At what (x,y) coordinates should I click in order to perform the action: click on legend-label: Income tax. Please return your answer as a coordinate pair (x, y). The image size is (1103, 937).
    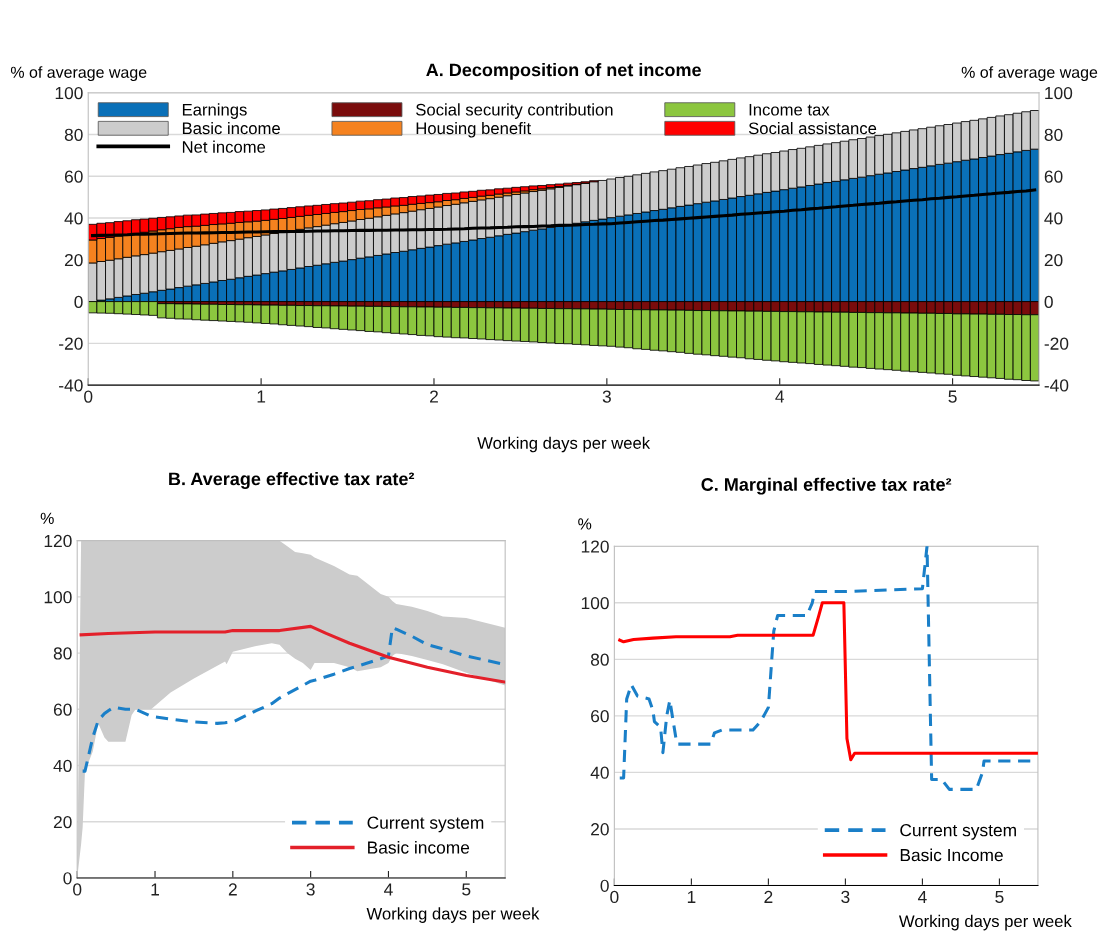
    Looking at the image, I should click on (789, 109).